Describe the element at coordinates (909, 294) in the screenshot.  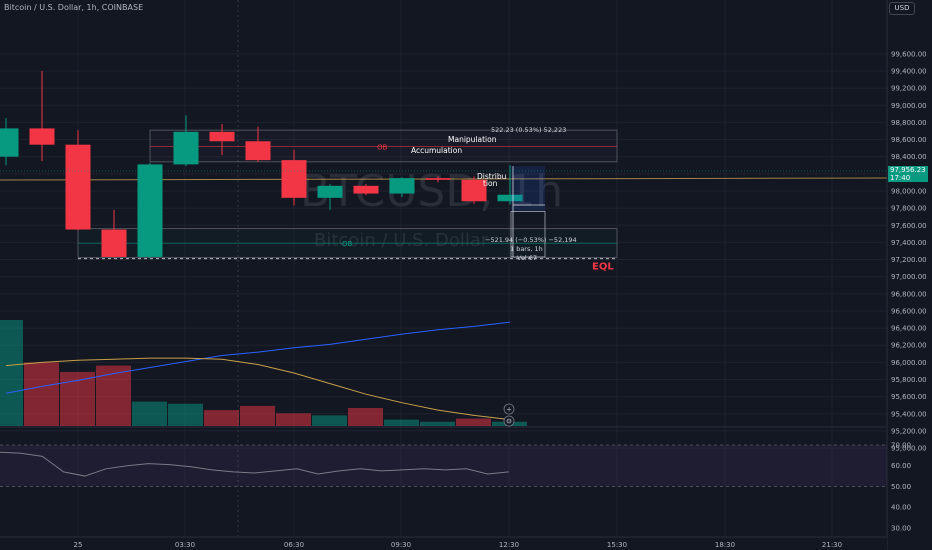
I see `price-tick-label: 96,800.00` at that location.